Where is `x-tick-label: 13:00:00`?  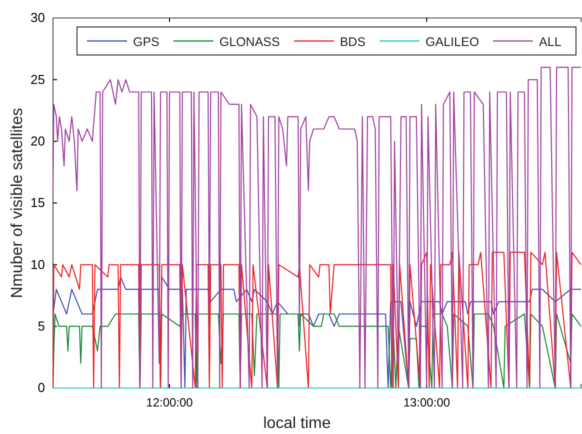
x-tick-label: 13:00:00 is located at coordinates (426, 403).